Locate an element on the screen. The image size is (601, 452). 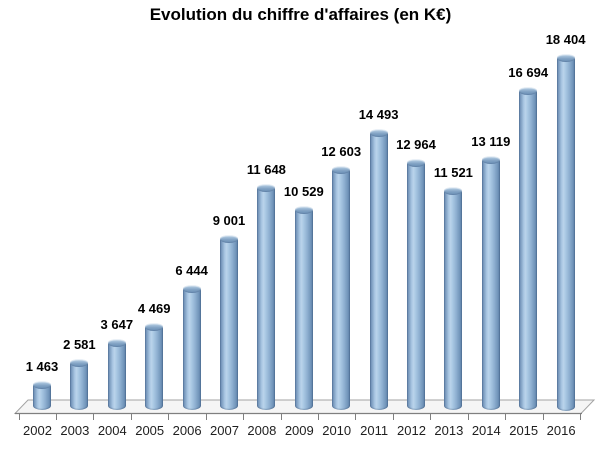
x-axis-tick-label: 2016 is located at coordinates (561, 430).